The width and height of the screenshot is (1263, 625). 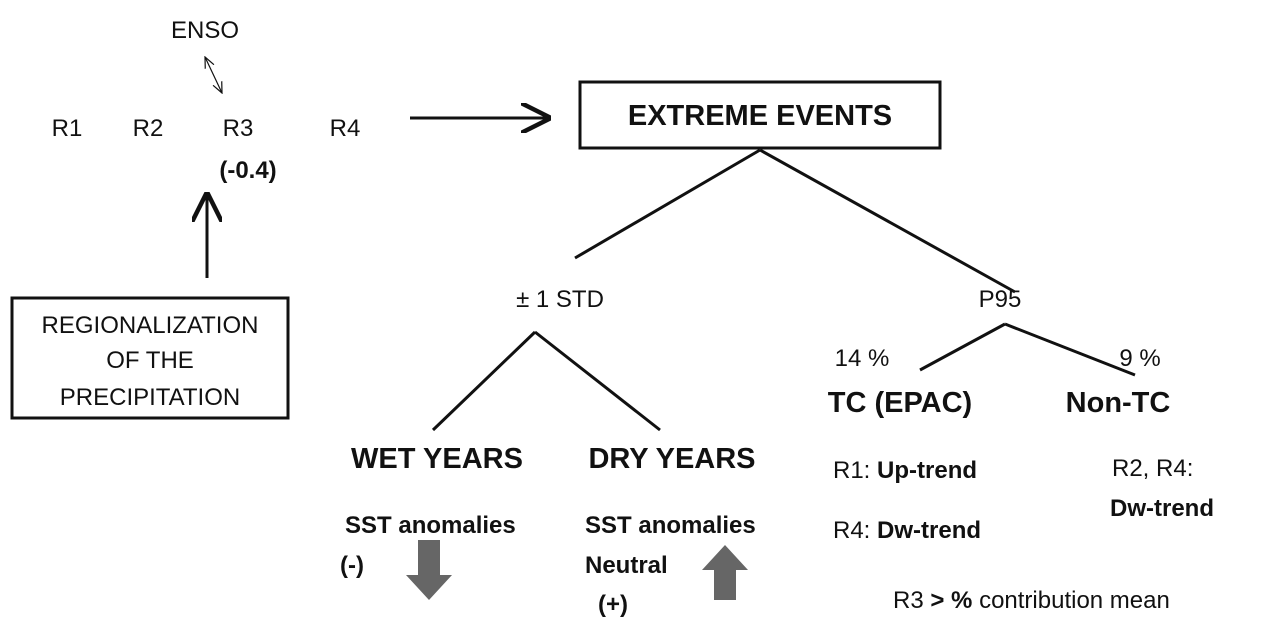 What do you see at coordinates (961, 600) in the screenshot?
I see `footer-percent: %` at bounding box center [961, 600].